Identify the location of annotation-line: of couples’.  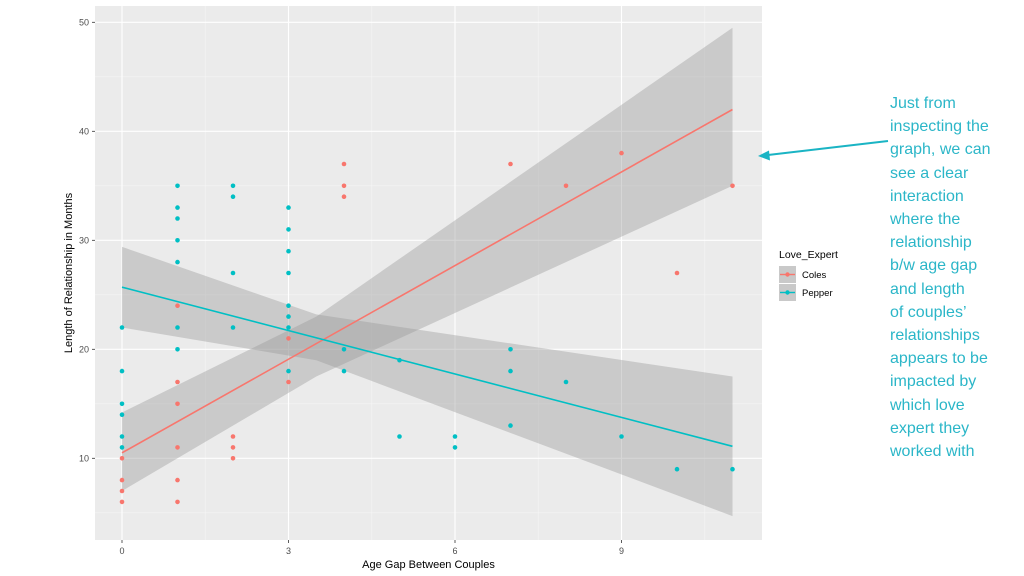
(928, 312).